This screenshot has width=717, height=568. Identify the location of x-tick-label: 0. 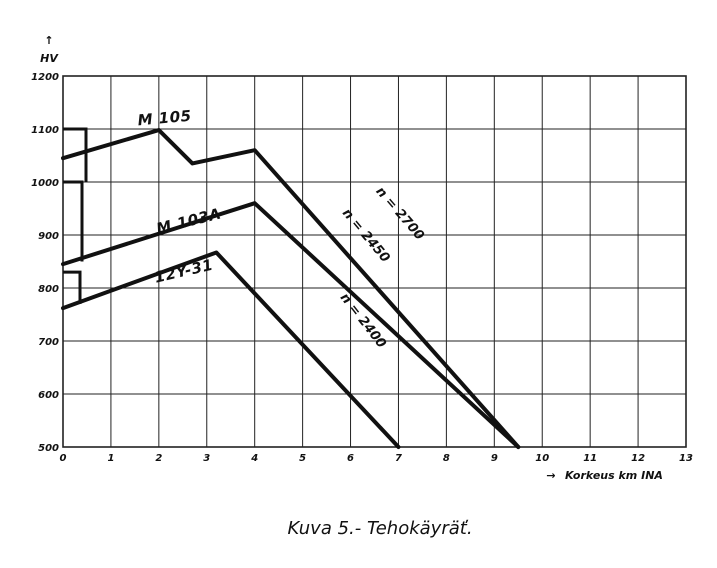
(63, 458).